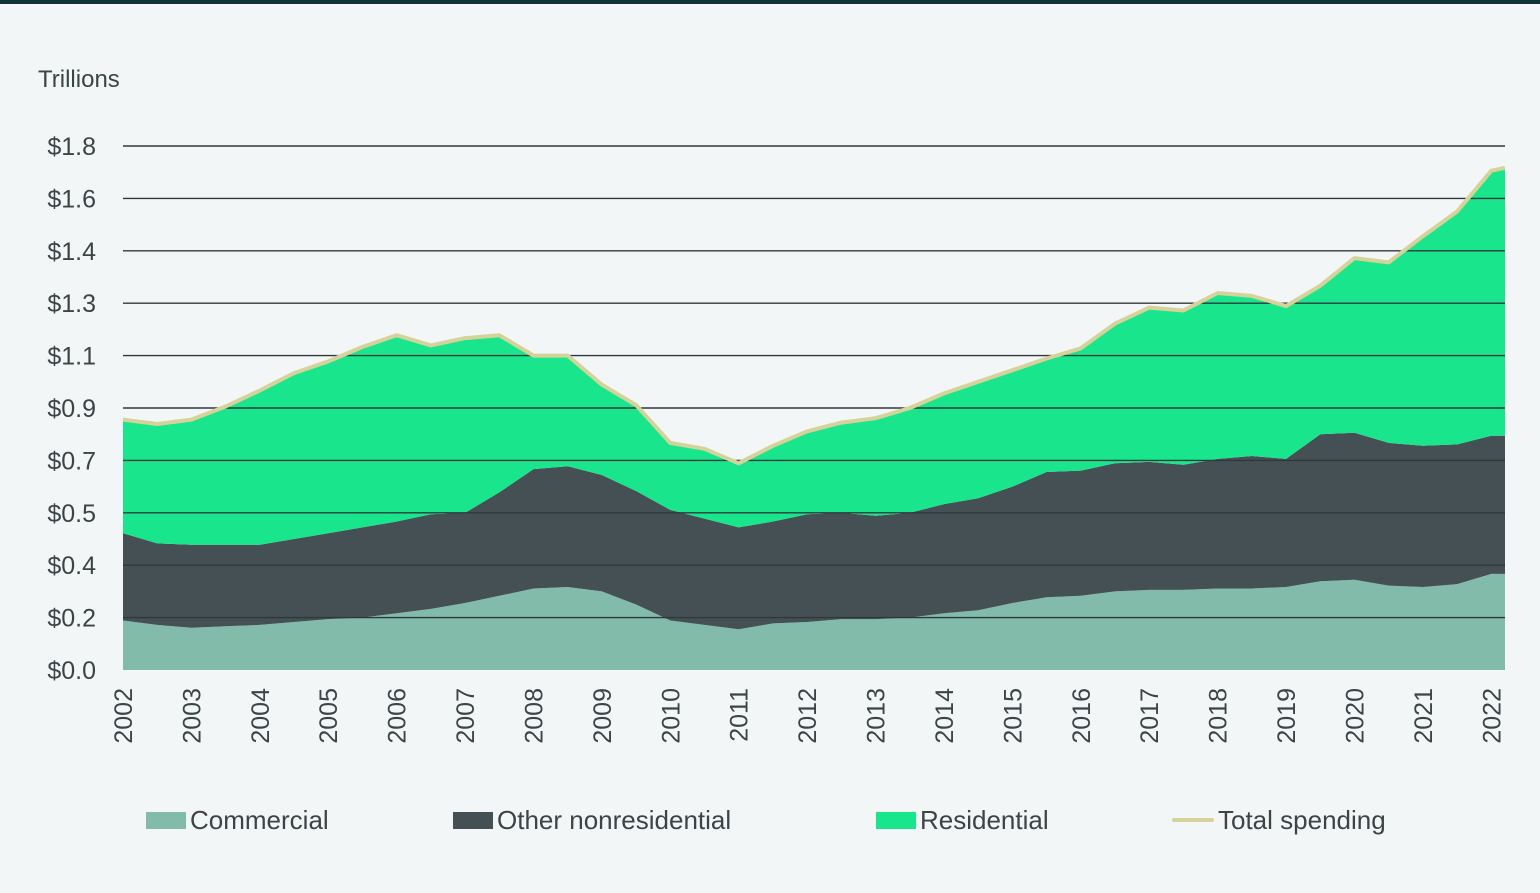 This screenshot has height=893, width=1540. Describe the element at coordinates (192, 716) in the screenshot. I see `x-tick-label: 2003` at that location.